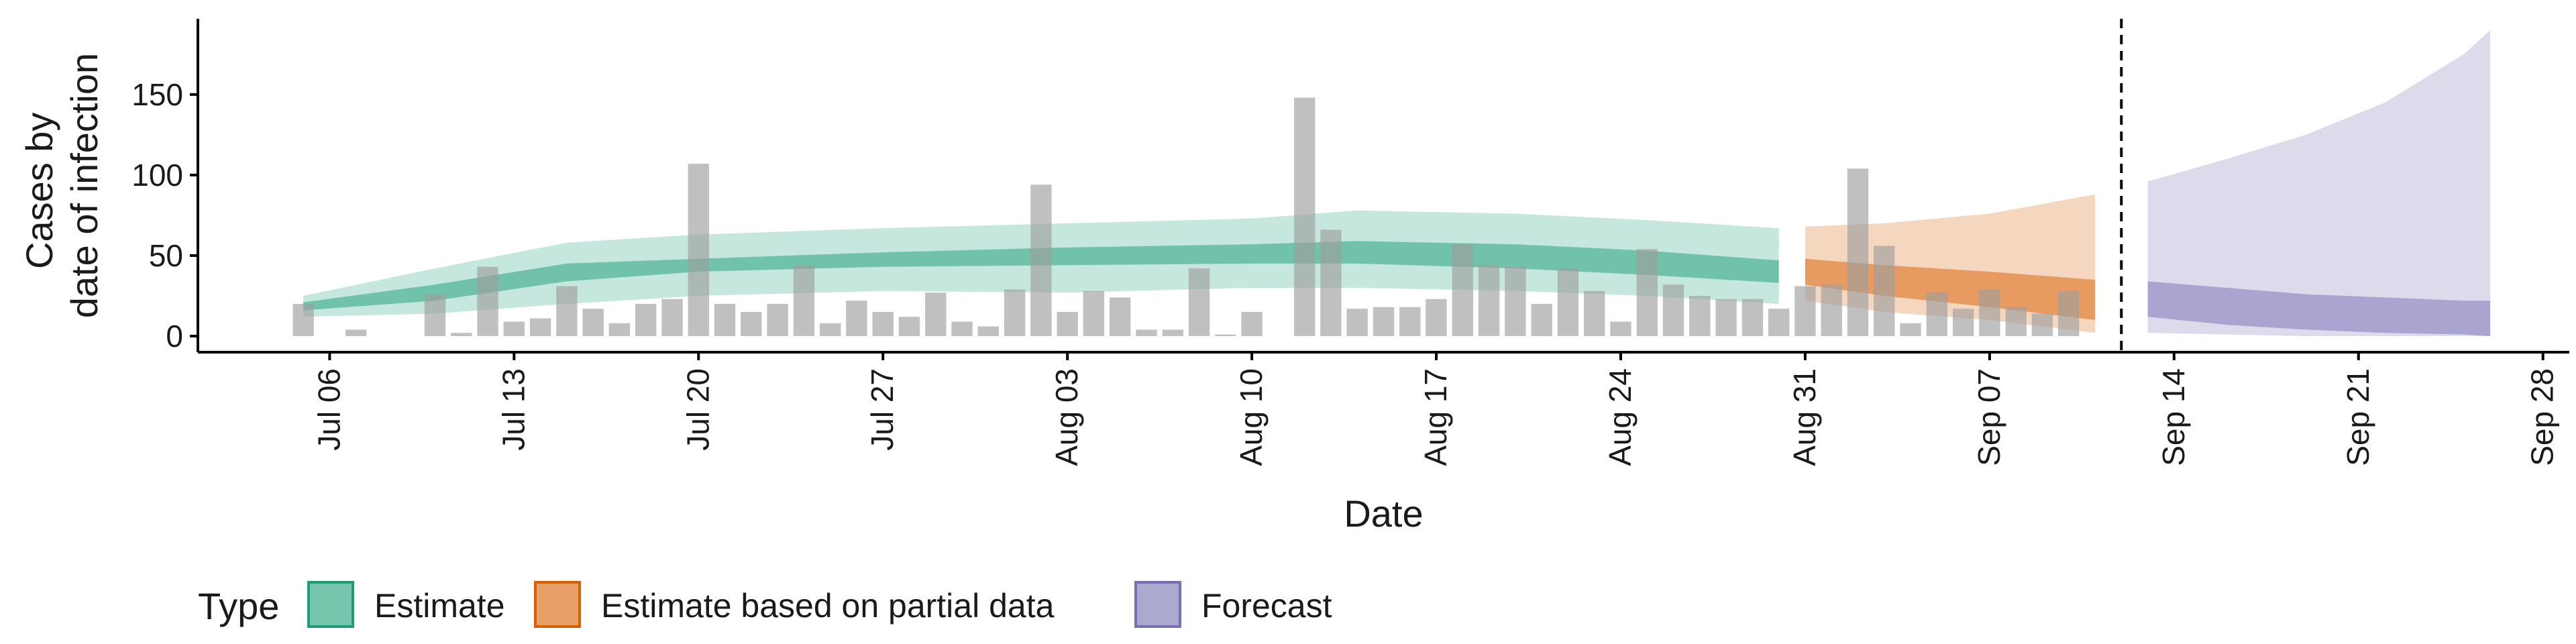 The image size is (2576, 644). Describe the element at coordinates (882, 409) in the screenshot. I see `x-tick-label: Jul 27` at that location.